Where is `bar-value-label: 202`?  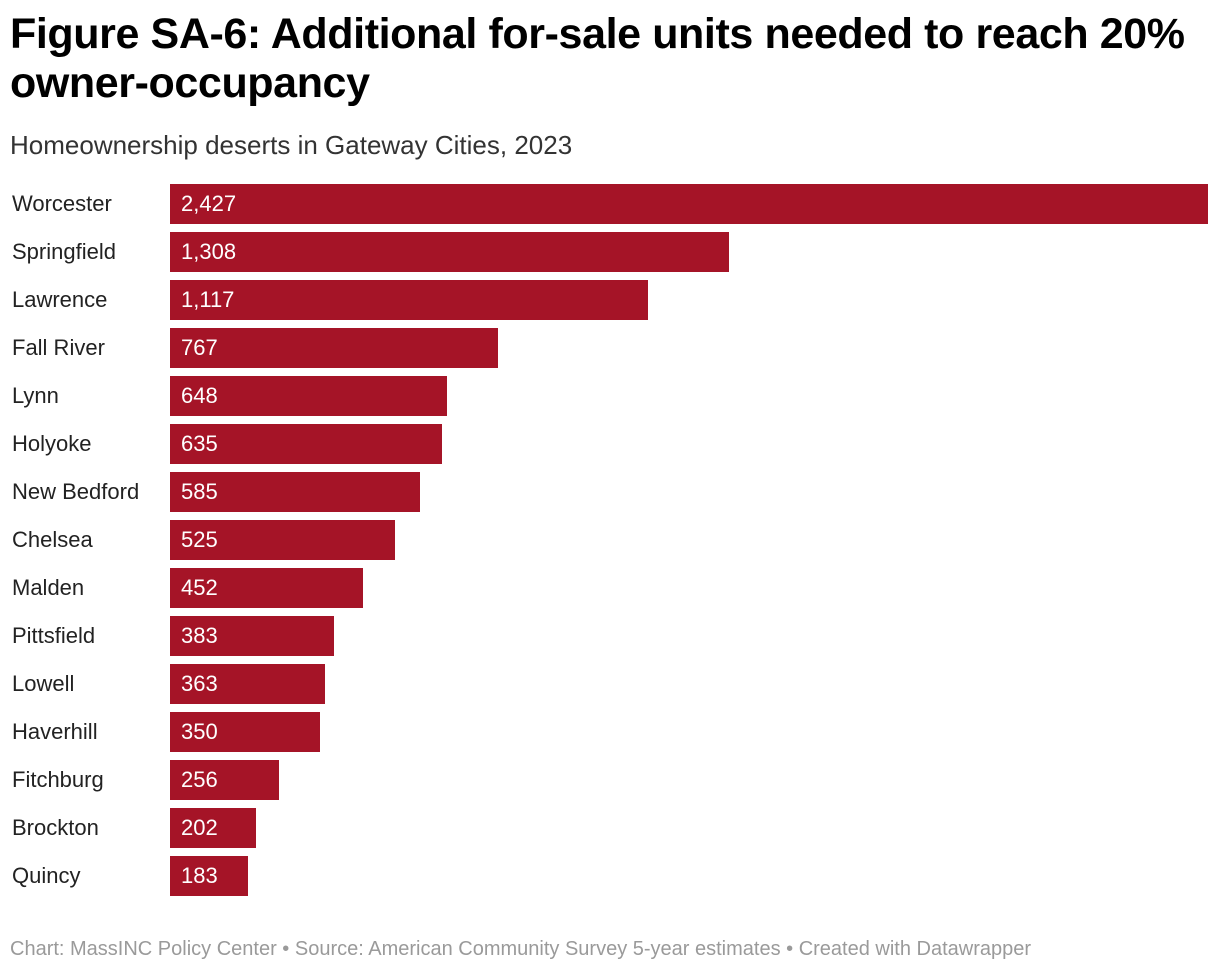
bar-value-label: 202 is located at coordinates (199, 827).